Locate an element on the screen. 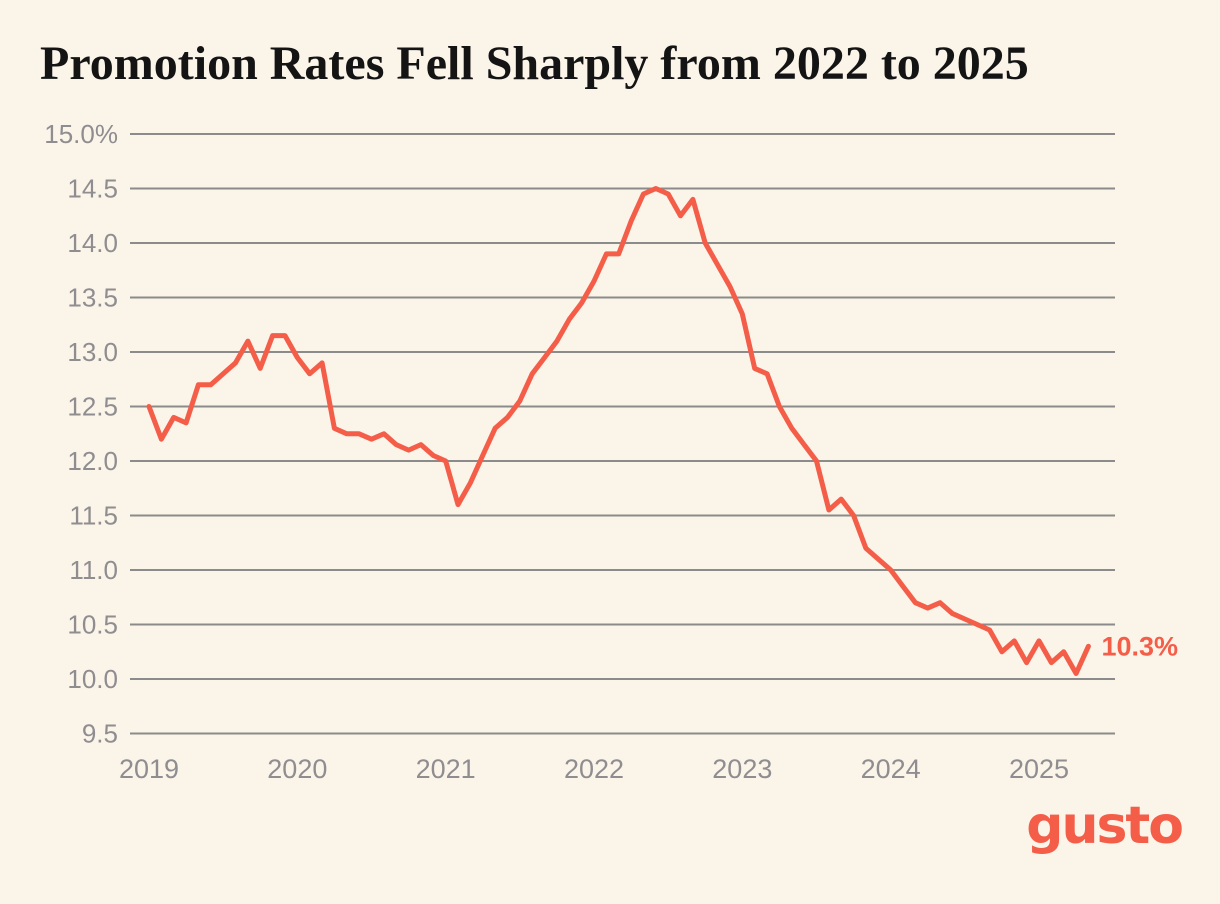 This screenshot has width=1220, height=904. x-tick-label: 2019 is located at coordinates (149, 769).